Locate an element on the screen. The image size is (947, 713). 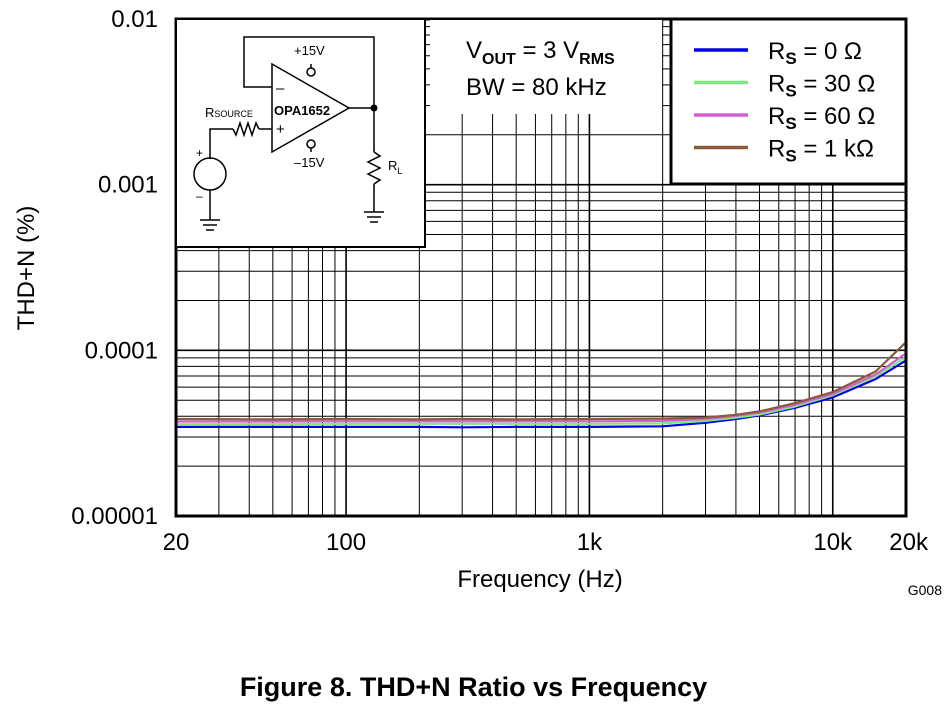
opamp-label: OPA1652 is located at coordinates (302, 110).